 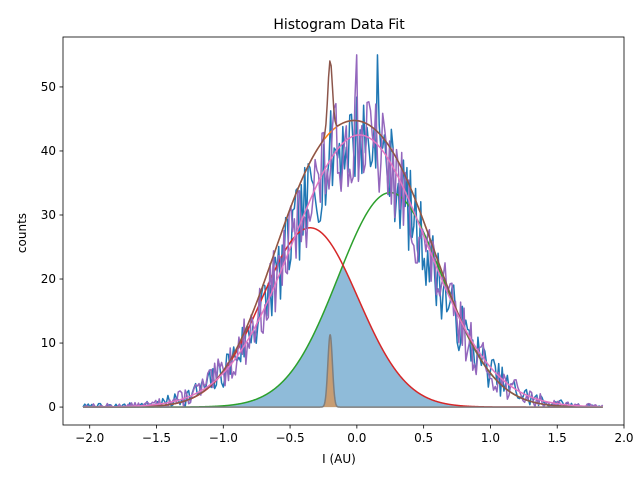 What do you see at coordinates (557, 438) in the screenshot?
I see `x-tick-label: 1.5` at bounding box center [557, 438].